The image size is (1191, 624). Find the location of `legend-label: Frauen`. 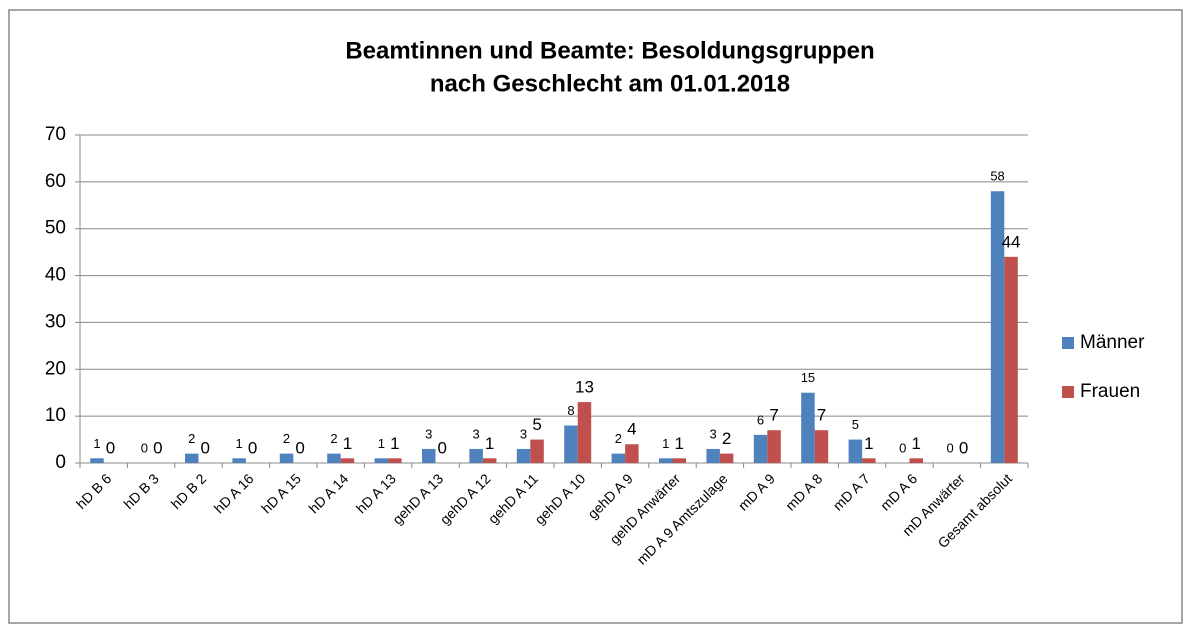

legend-label: Frauen is located at coordinates (1110, 391).